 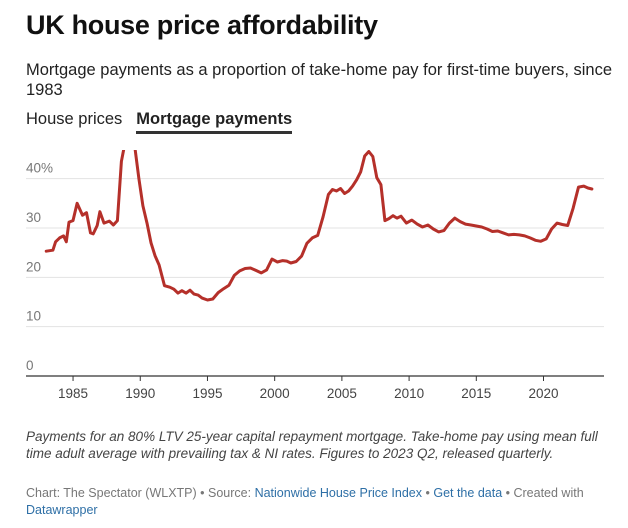 What do you see at coordinates (214, 122) in the screenshot?
I see `tab-mortgage-payments: Mortgage payments` at bounding box center [214, 122].